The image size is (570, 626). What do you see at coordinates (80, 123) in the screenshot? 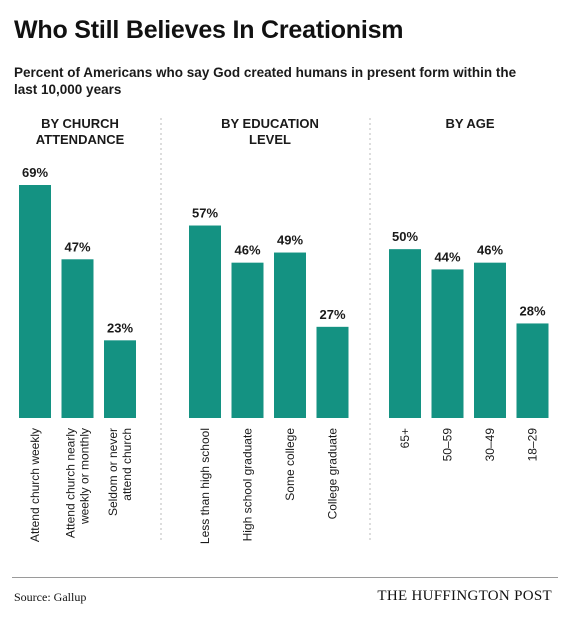
I see `panel-title-1-line-1: BY CHURCH` at bounding box center [80, 123].